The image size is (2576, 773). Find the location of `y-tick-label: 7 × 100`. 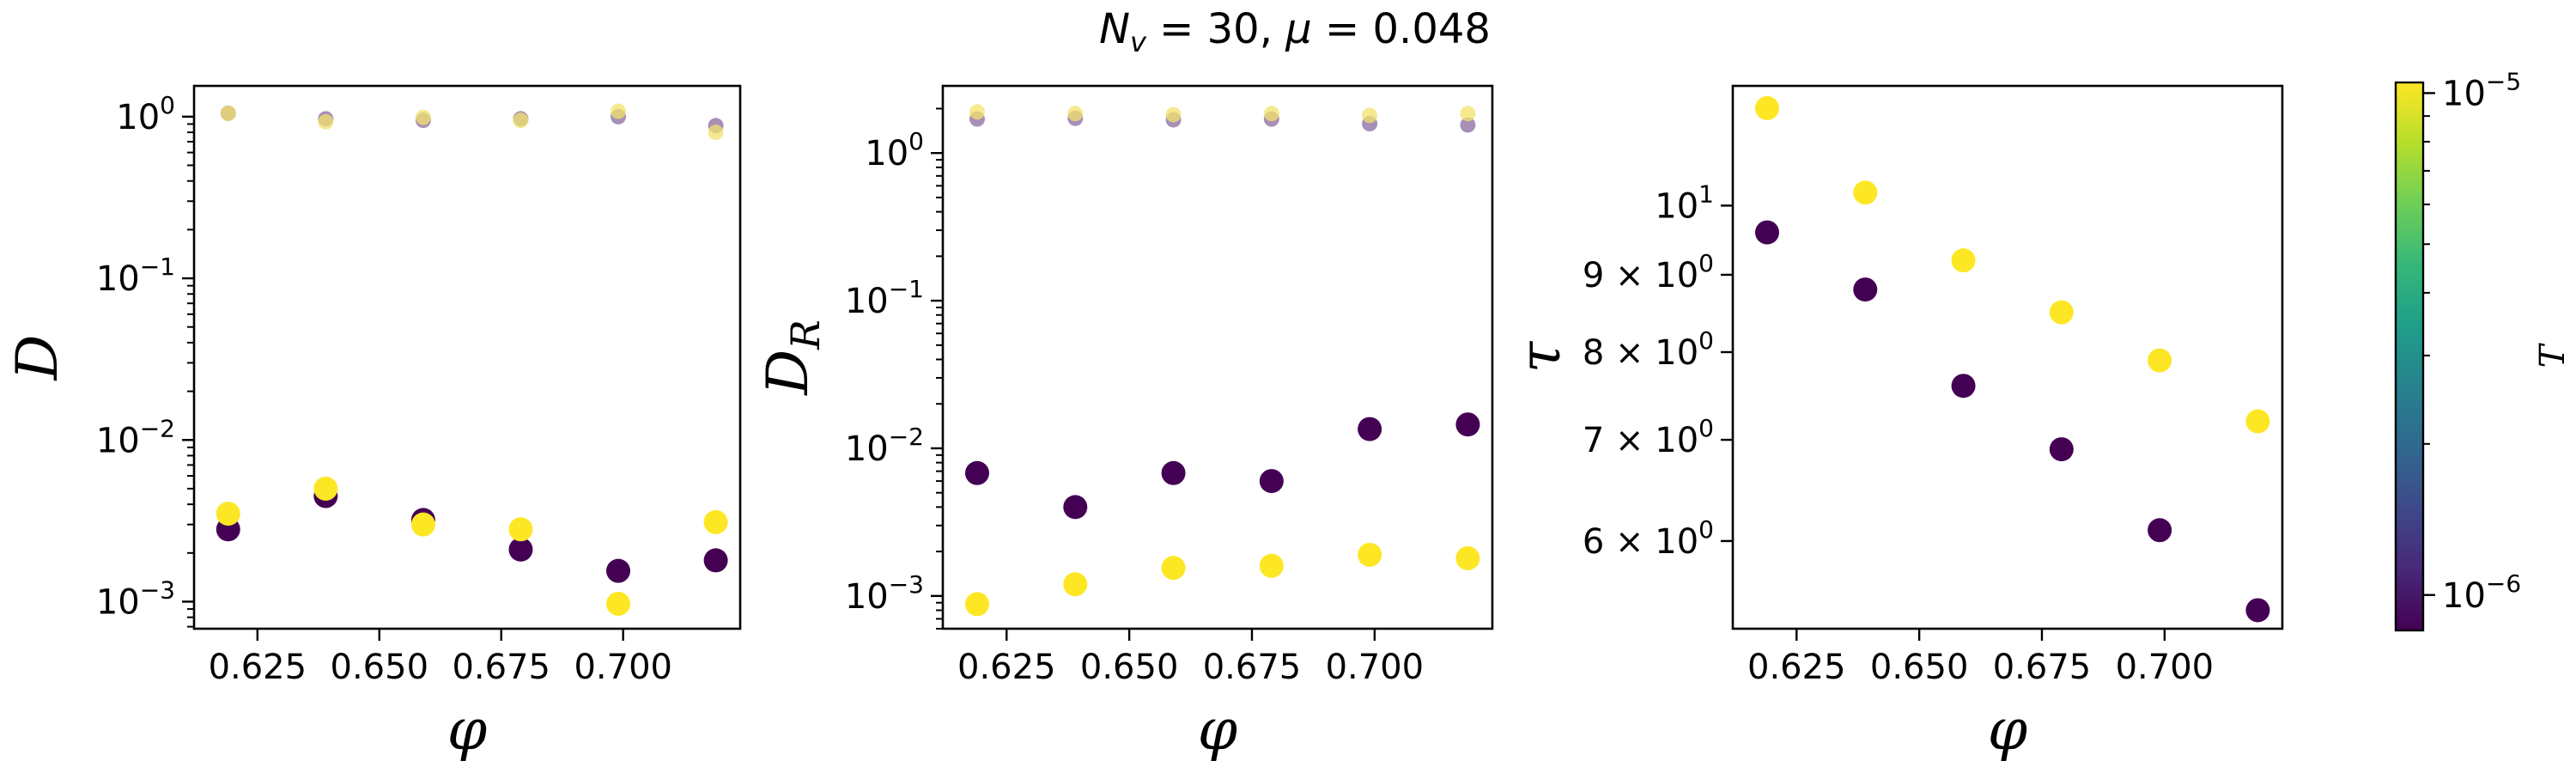

y-tick-label: 7 × 100 is located at coordinates (1649, 437).